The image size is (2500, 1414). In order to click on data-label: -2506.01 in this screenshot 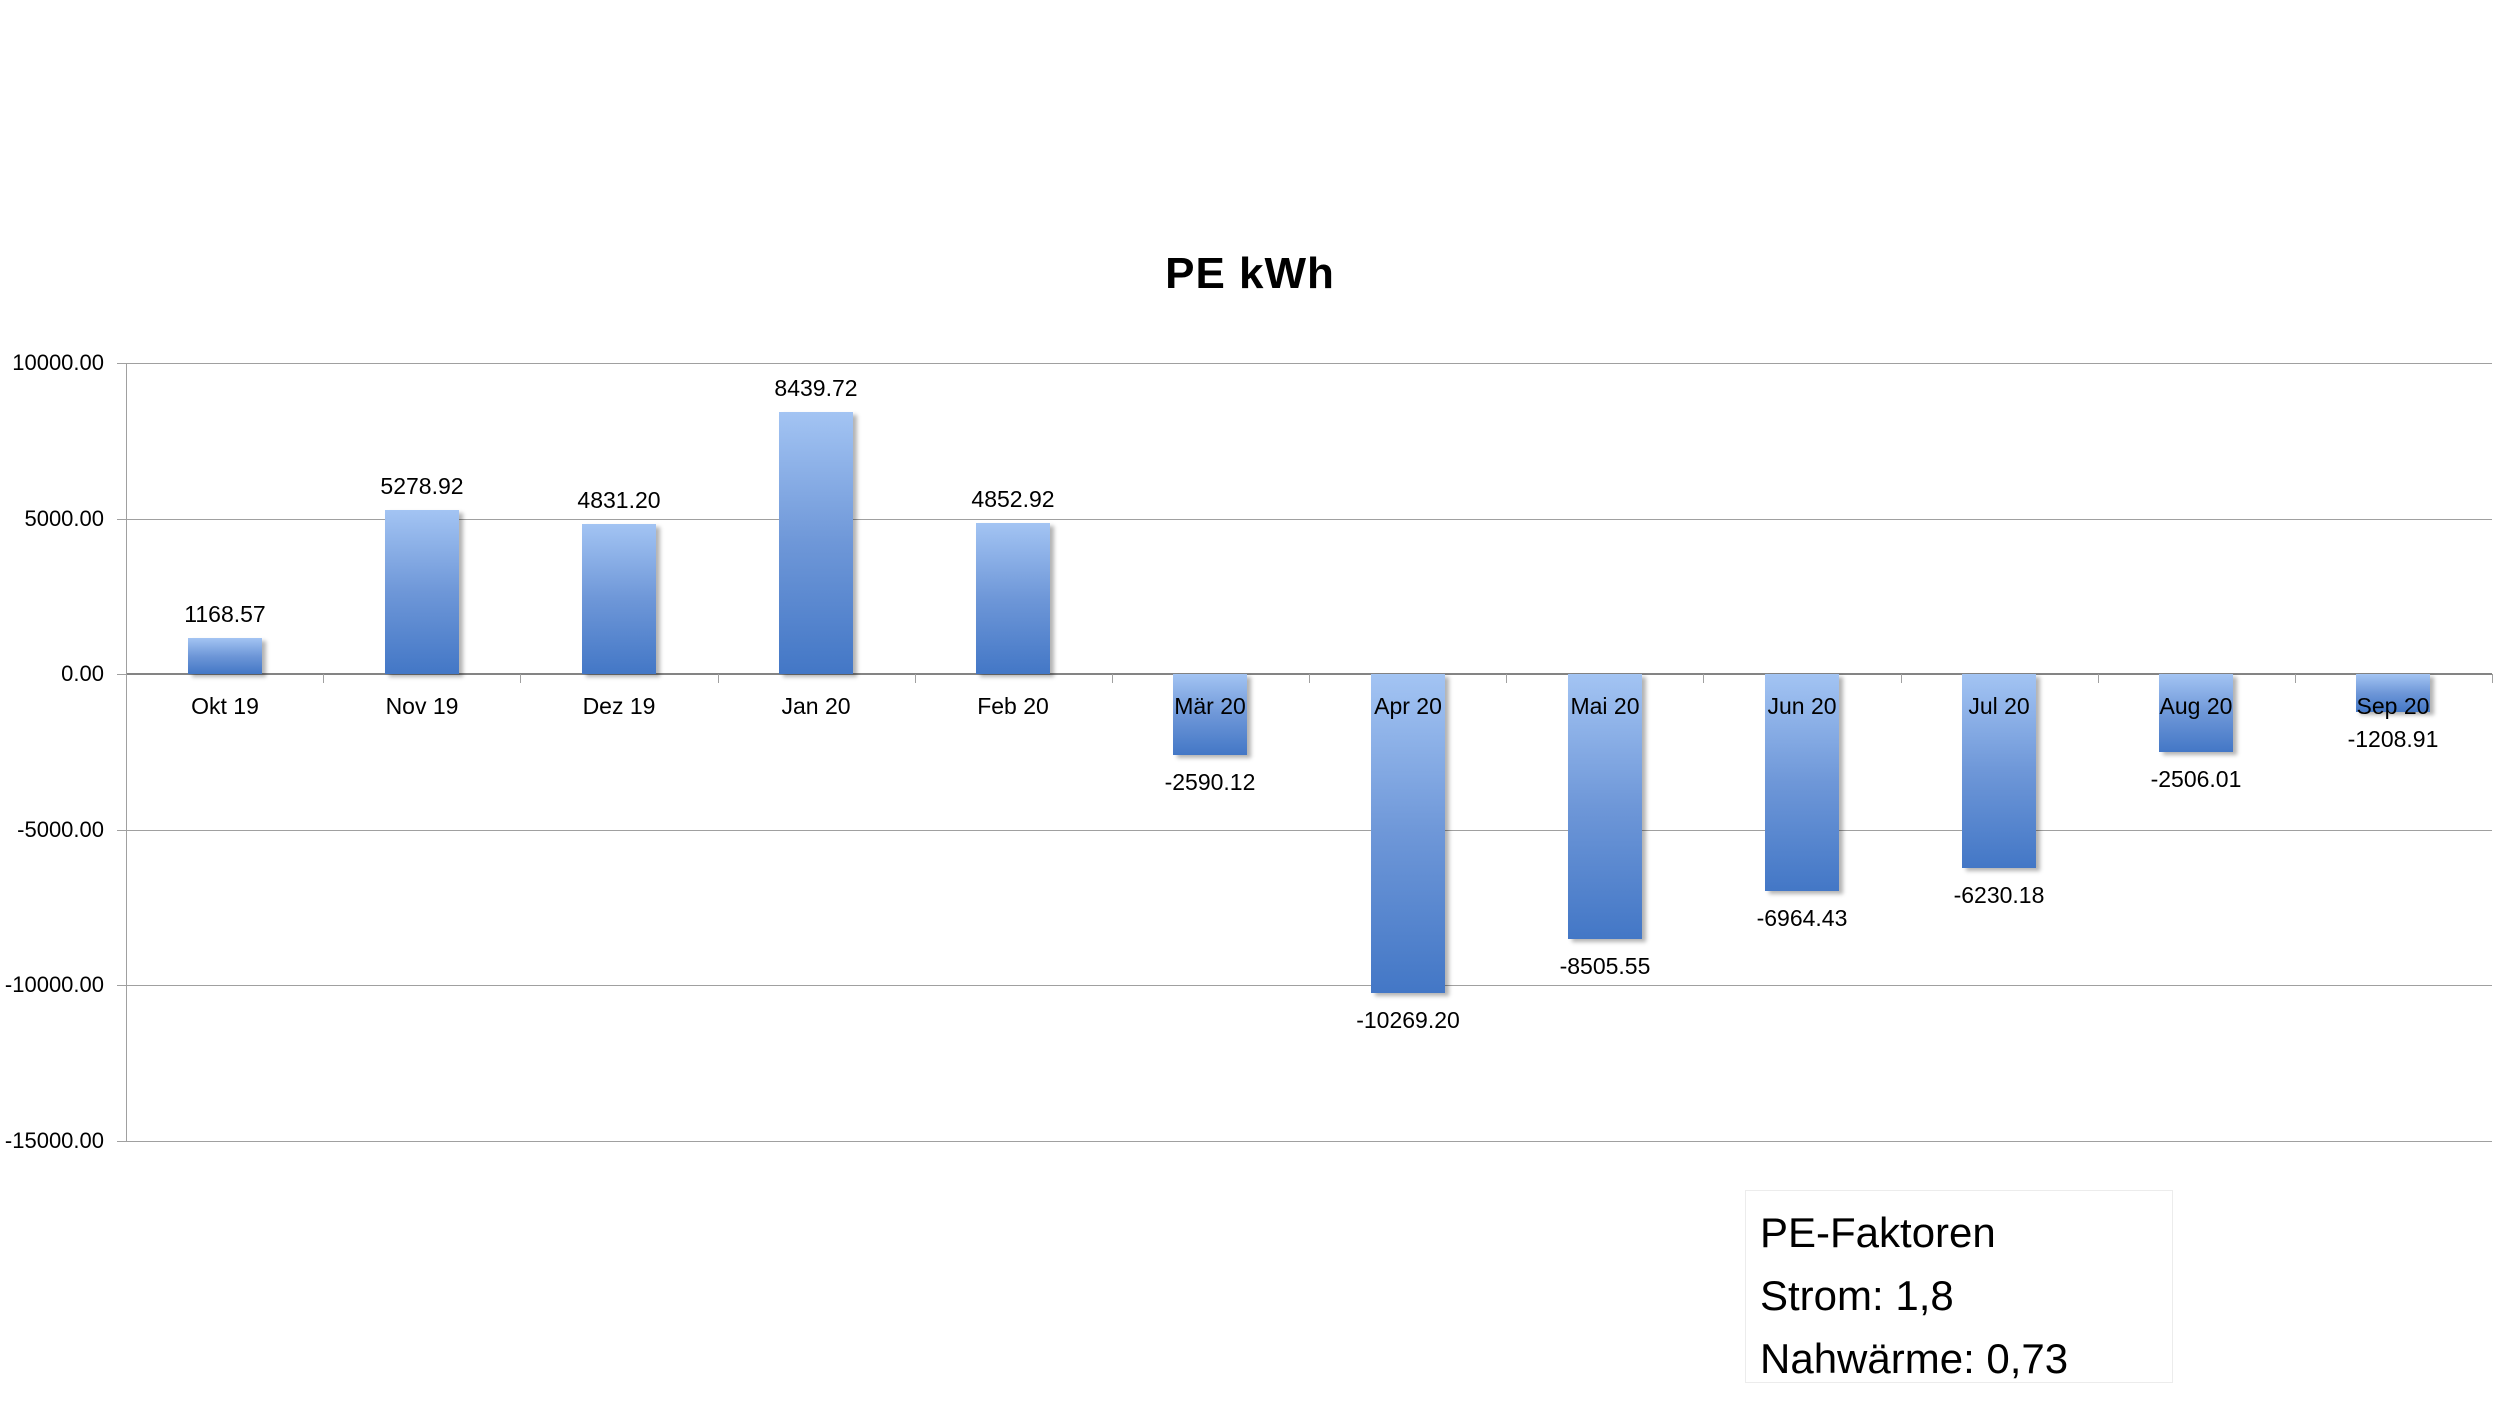, I will do `click(2196, 779)`.